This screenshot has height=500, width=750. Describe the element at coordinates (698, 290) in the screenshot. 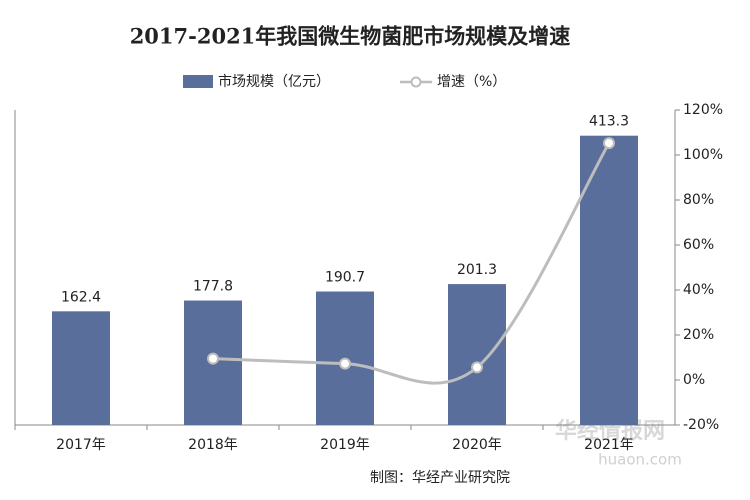

I see `y2-tick-label: 40%` at that location.